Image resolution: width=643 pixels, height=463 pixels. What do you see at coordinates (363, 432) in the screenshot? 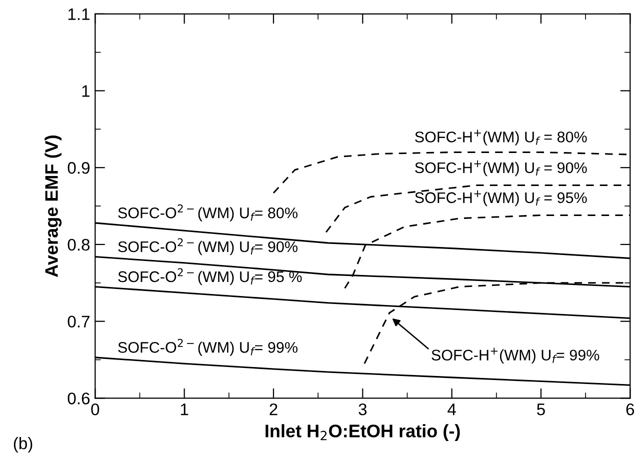
I see `x-axis-title: Inlet H$_{2}$O:EtOH ratio (-)` at bounding box center [363, 432].